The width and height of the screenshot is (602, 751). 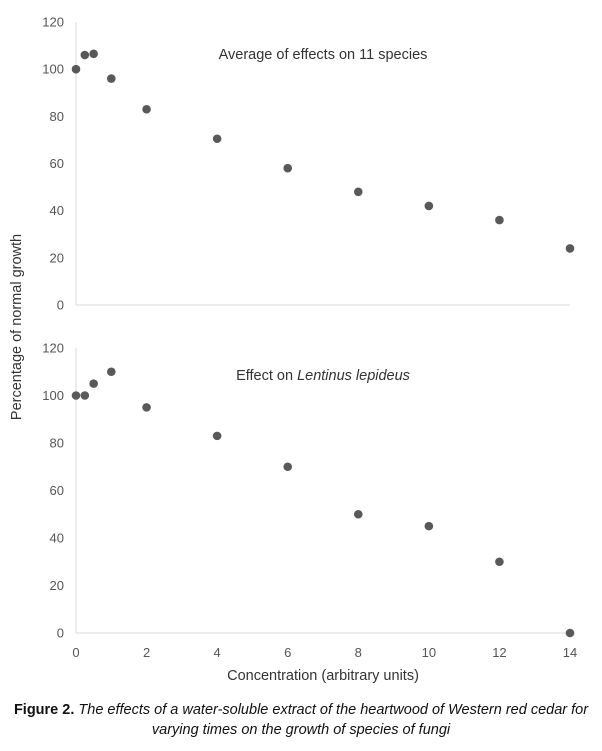 I want to click on panel-title: Average of effects on 11 species, so click(x=323, y=55).